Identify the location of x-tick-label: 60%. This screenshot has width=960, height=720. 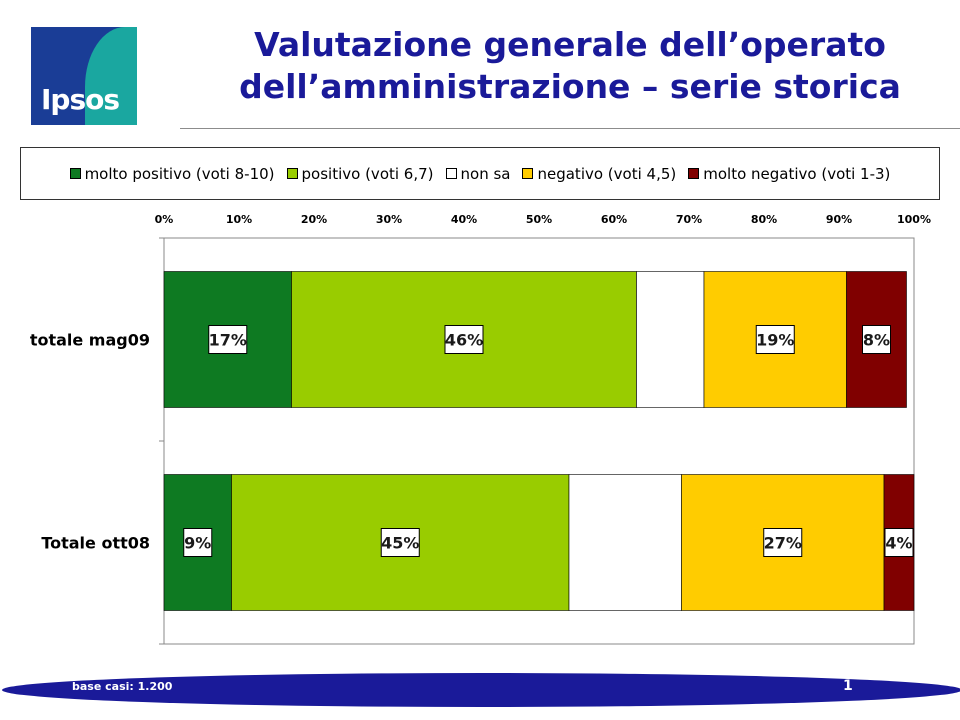
(614, 219).